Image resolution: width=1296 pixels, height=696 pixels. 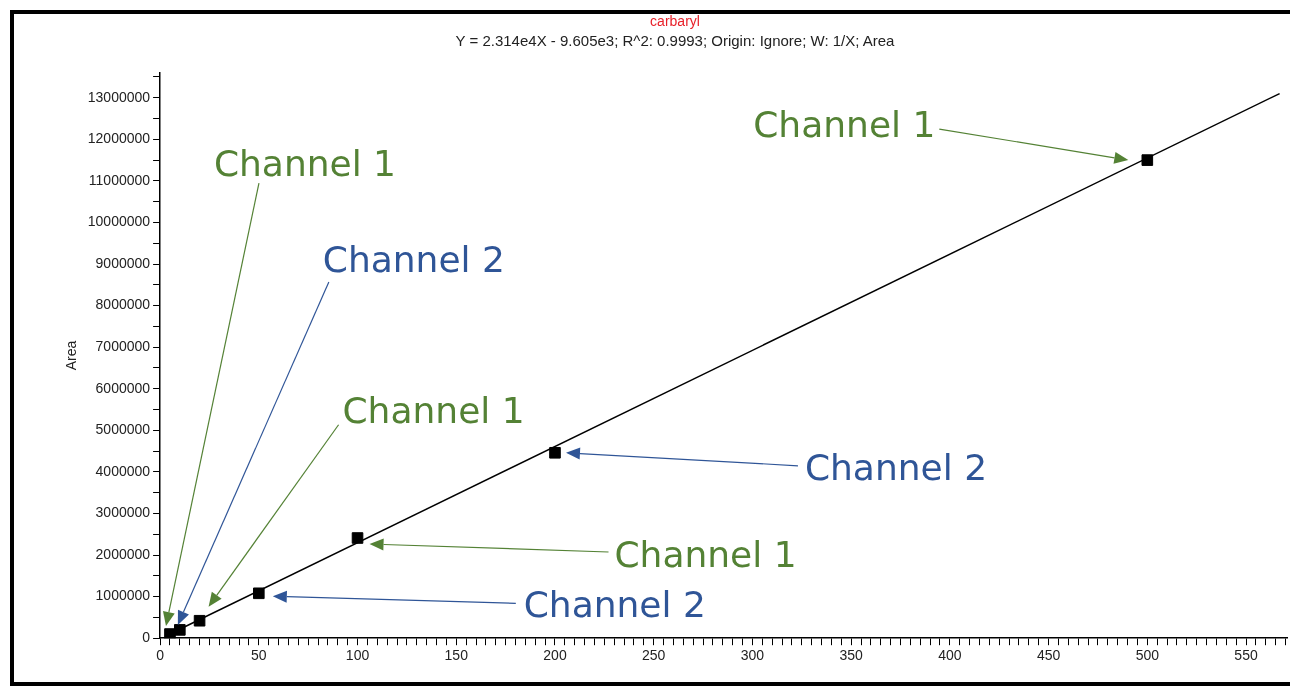 What do you see at coordinates (123, 512) in the screenshot?
I see `y-tick-label: 3000000` at bounding box center [123, 512].